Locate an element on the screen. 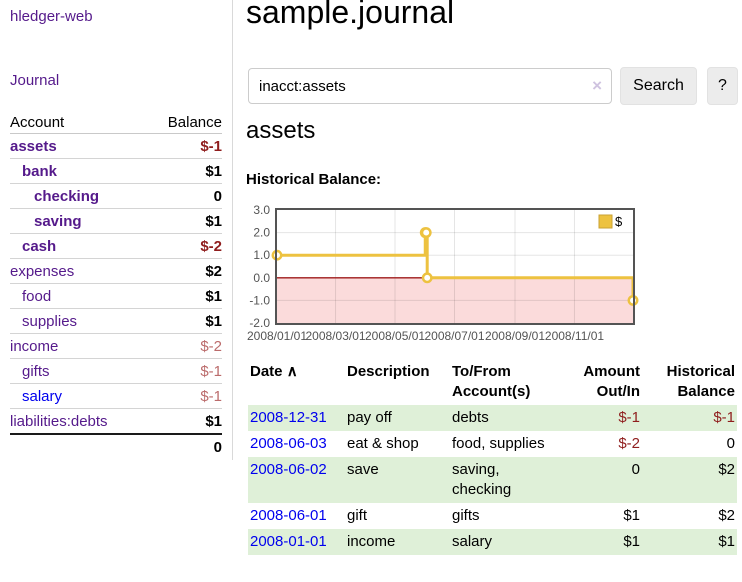  transaction-description: eat & shop is located at coordinates (383, 443).